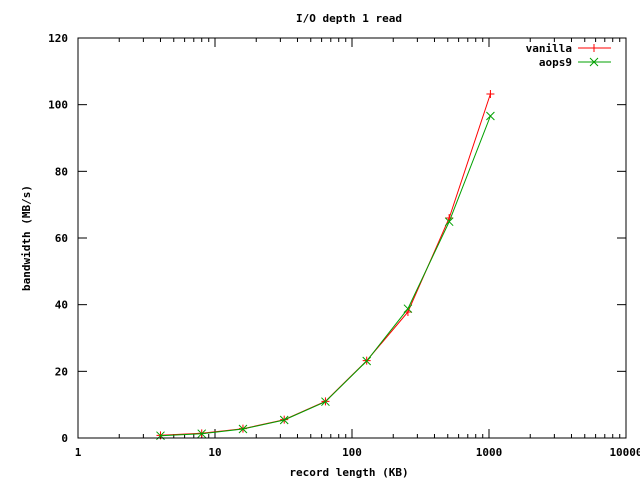 This screenshot has height=480, width=640. I want to click on legend-label-aops9: aops9, so click(555, 62).